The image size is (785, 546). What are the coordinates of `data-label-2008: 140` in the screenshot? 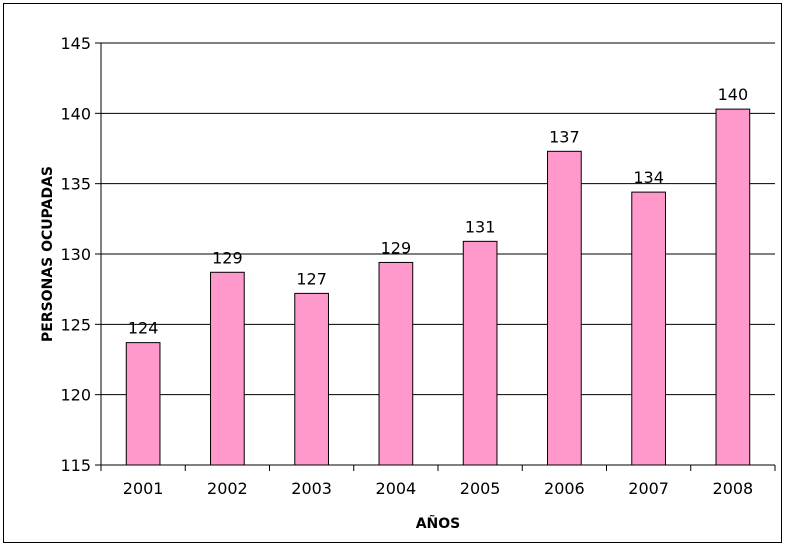 It's located at (733, 94).